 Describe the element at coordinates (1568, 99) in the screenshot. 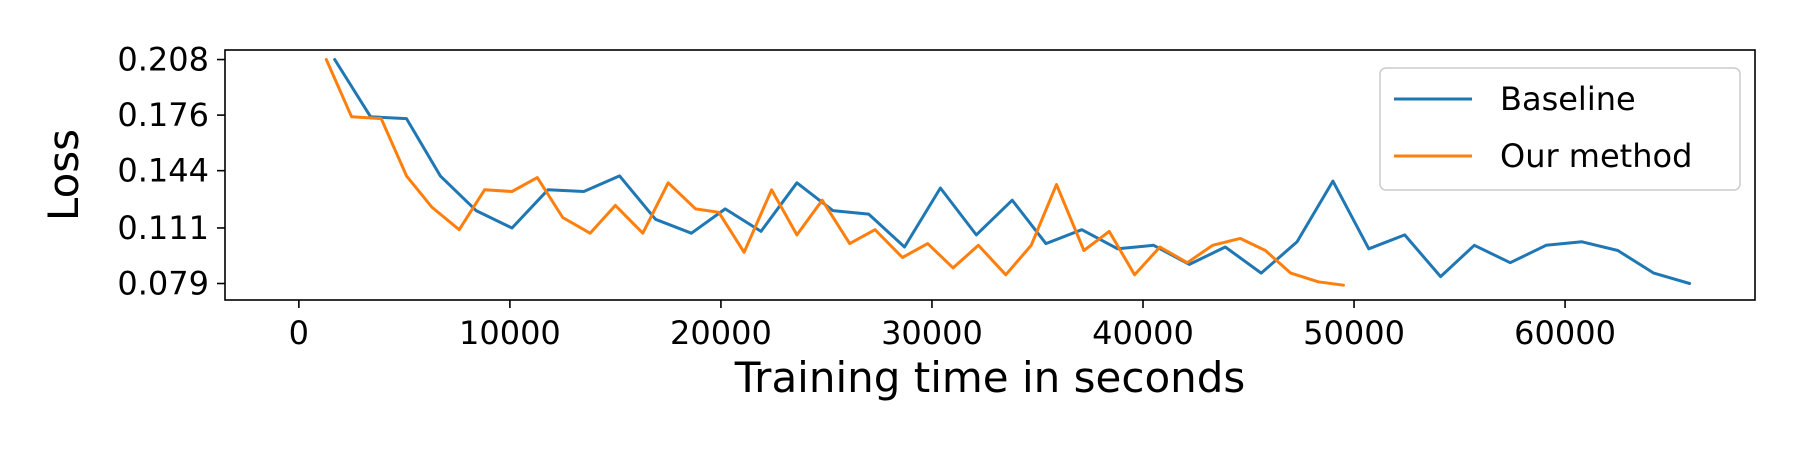

I see `legend-label-baseline: Baseline` at that location.